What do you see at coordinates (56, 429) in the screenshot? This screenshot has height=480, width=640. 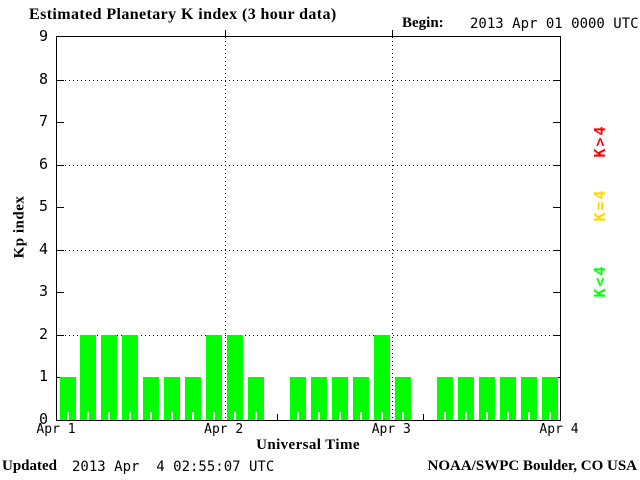 I see `x-tick-label: Apr 1` at bounding box center [56, 429].